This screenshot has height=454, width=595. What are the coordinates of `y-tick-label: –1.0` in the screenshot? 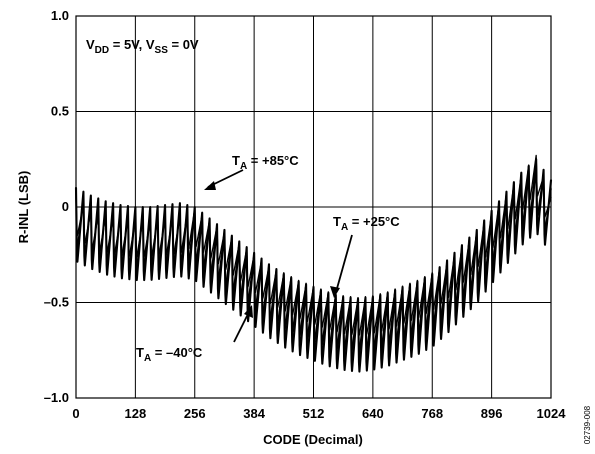 It's located at (56, 397).